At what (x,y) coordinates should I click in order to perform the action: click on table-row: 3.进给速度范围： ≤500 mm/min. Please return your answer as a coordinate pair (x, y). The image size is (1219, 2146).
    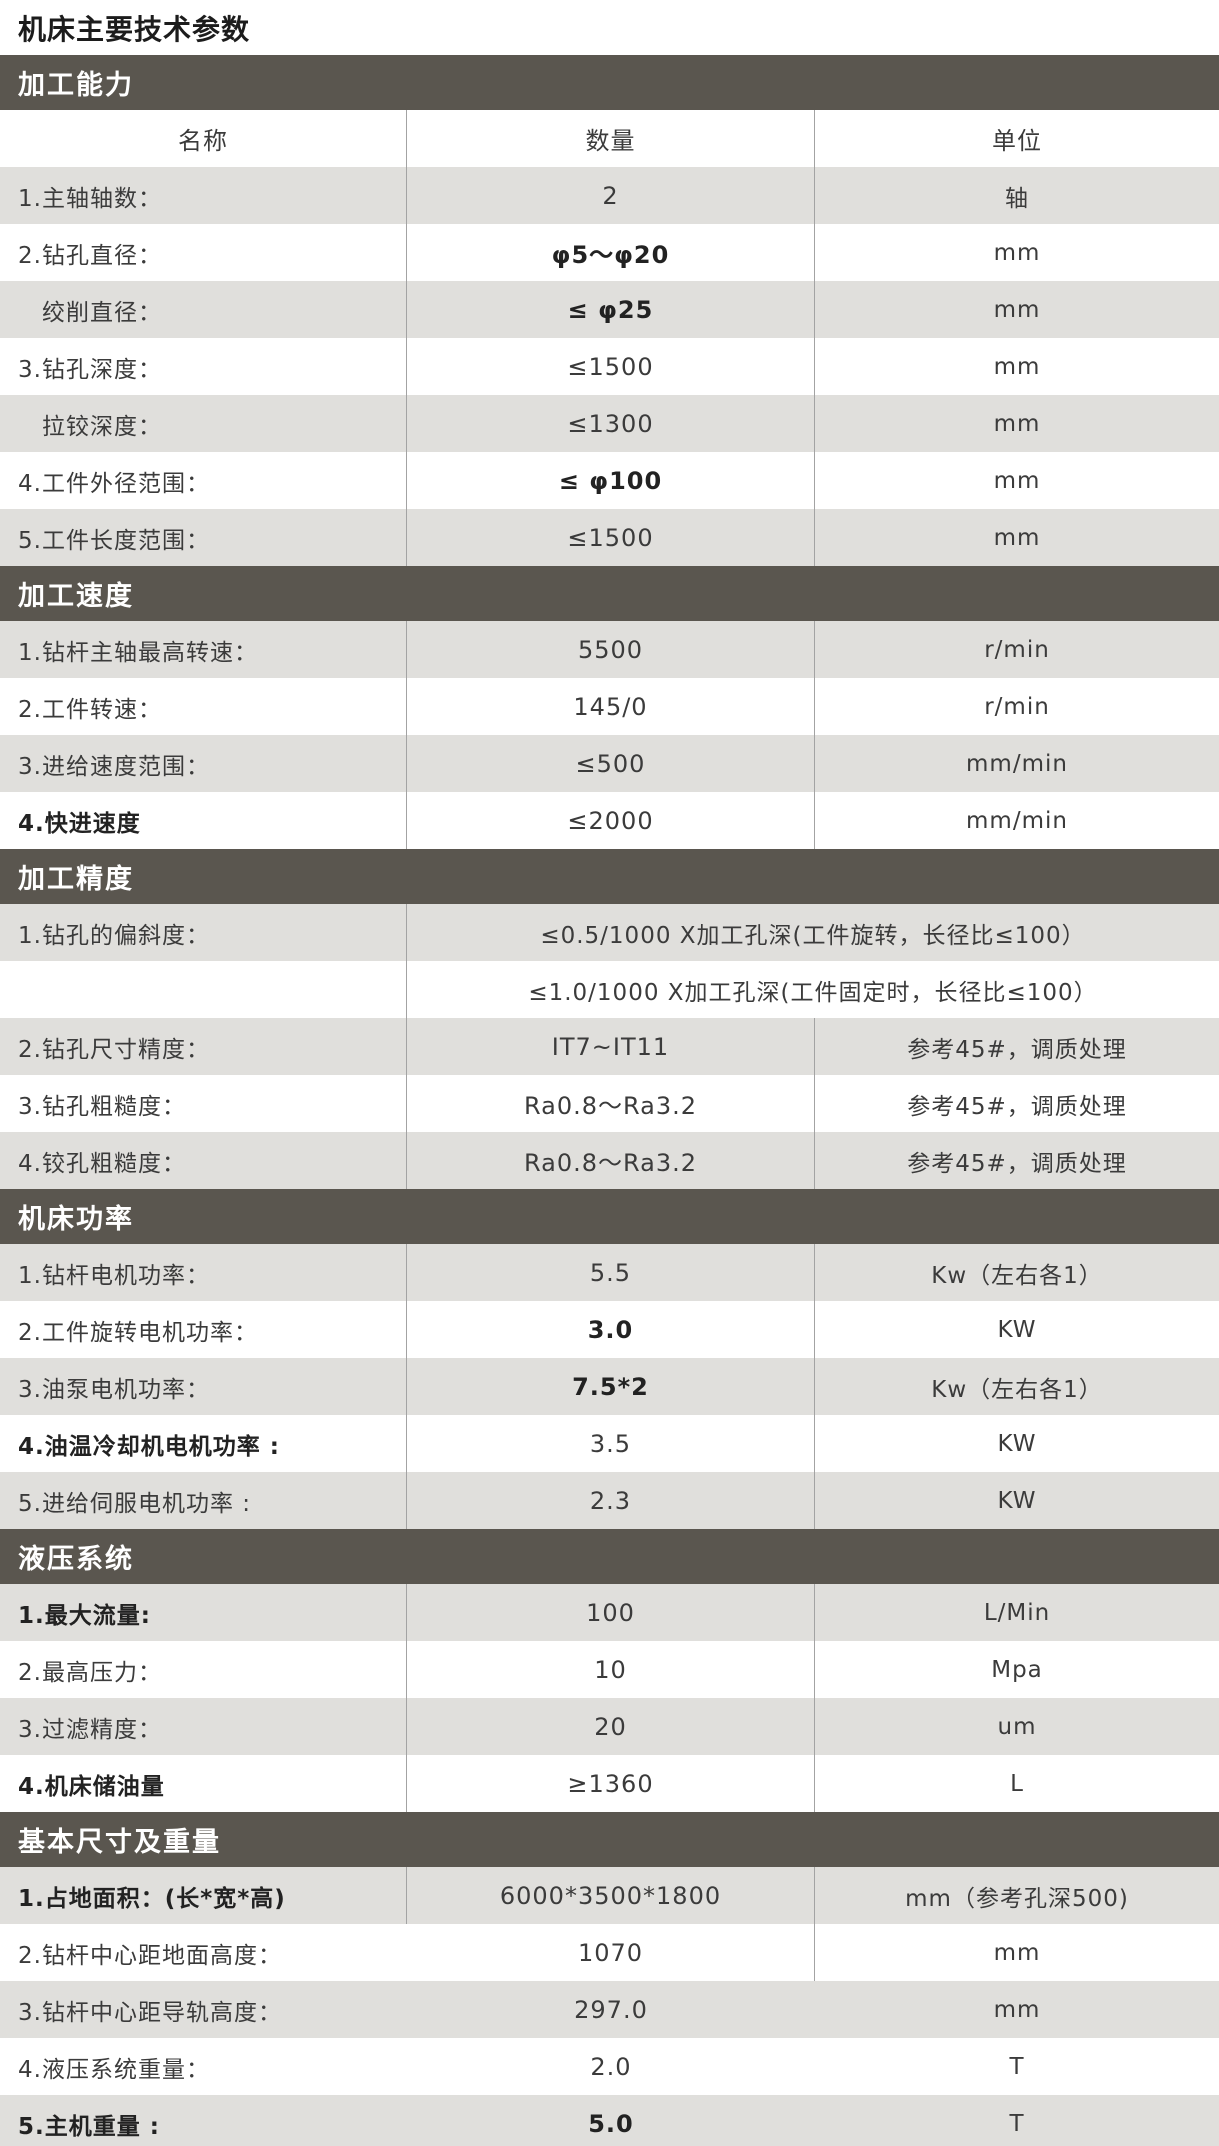
    Looking at the image, I should click on (609, 763).